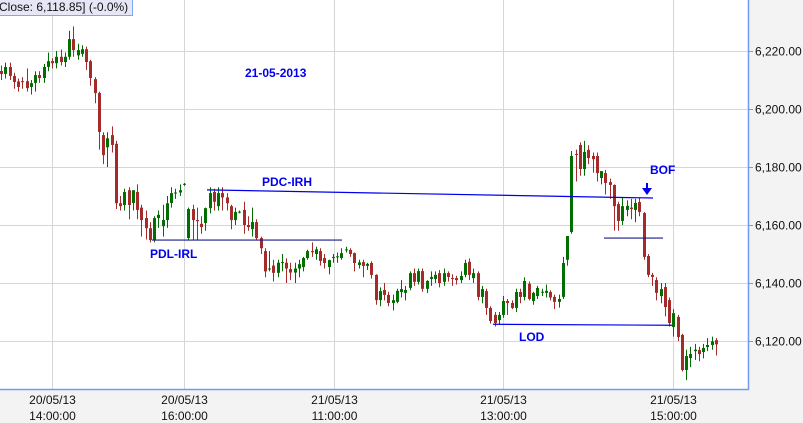  What do you see at coordinates (184, 416) in the screenshot?
I see `x-tick-time: 16:00:00` at bounding box center [184, 416].